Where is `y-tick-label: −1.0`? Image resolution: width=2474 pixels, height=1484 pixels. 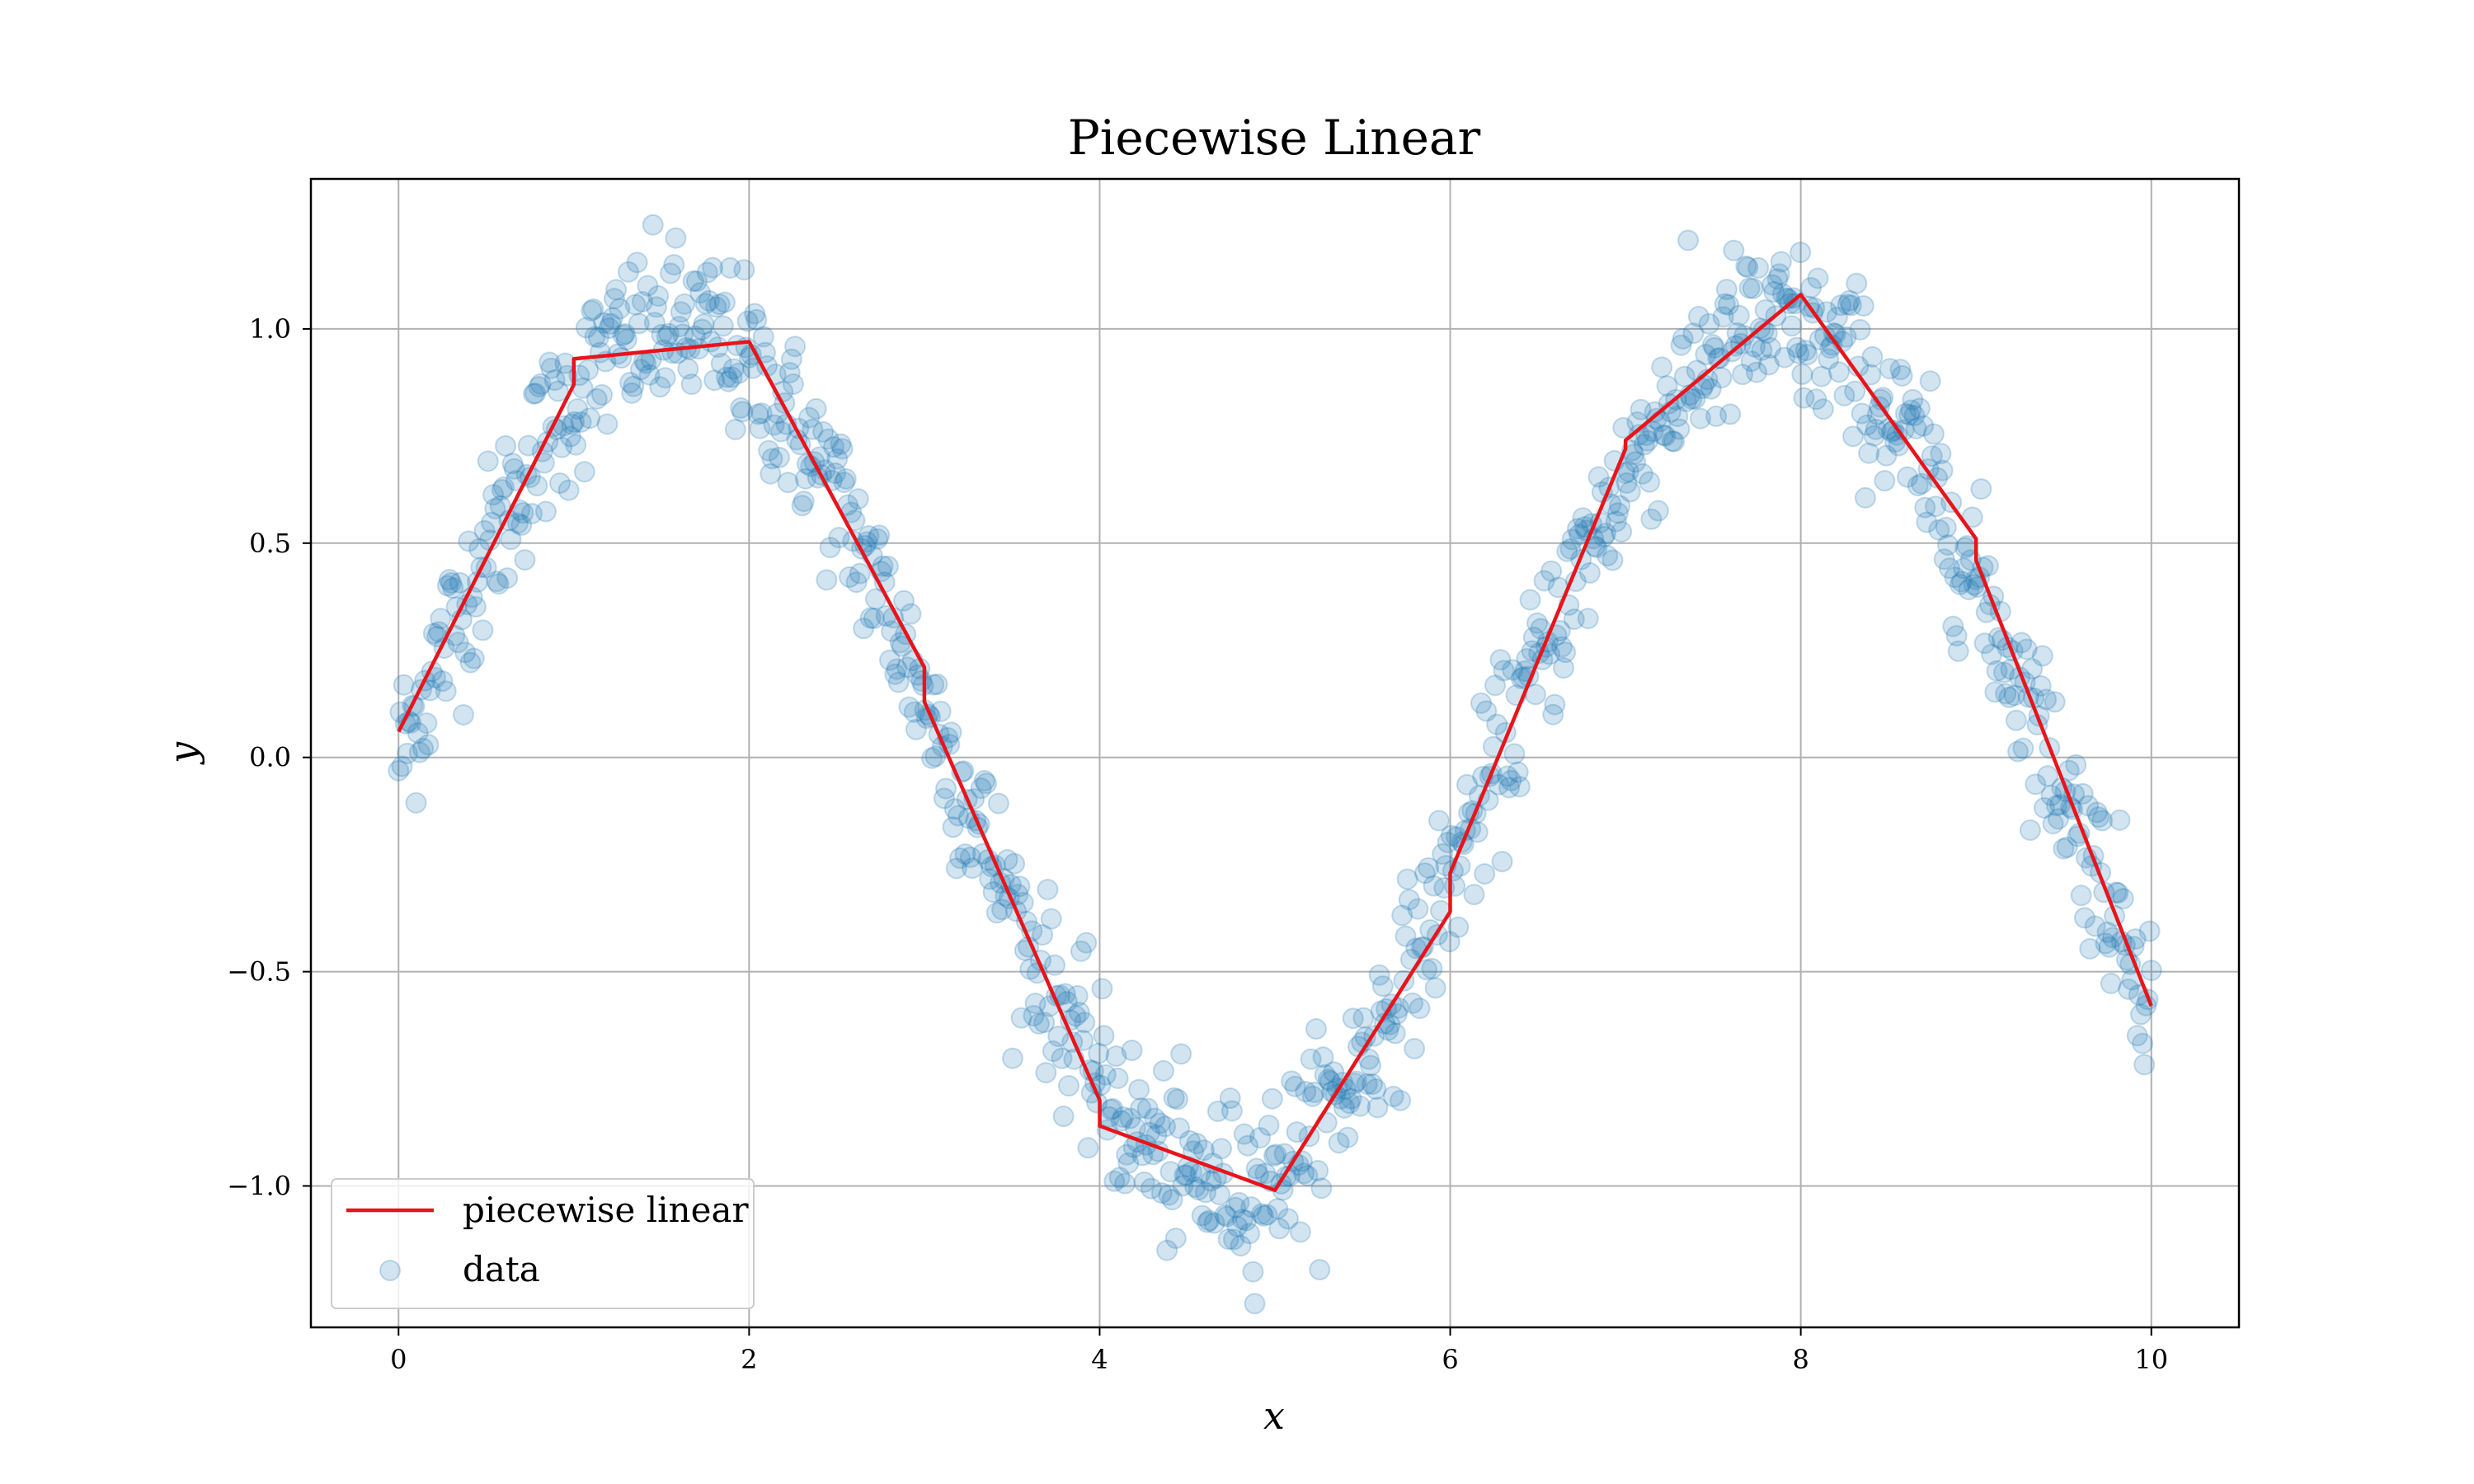
y-tick-label: −1.0 is located at coordinates (259, 1185).